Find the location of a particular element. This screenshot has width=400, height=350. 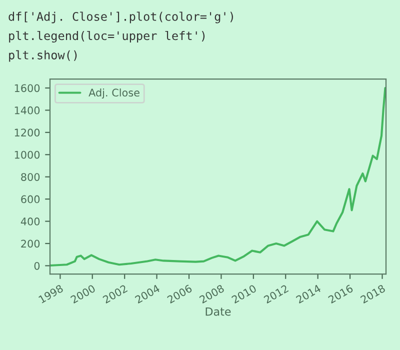

y-tick-label: 1000 is located at coordinates (27, 154).